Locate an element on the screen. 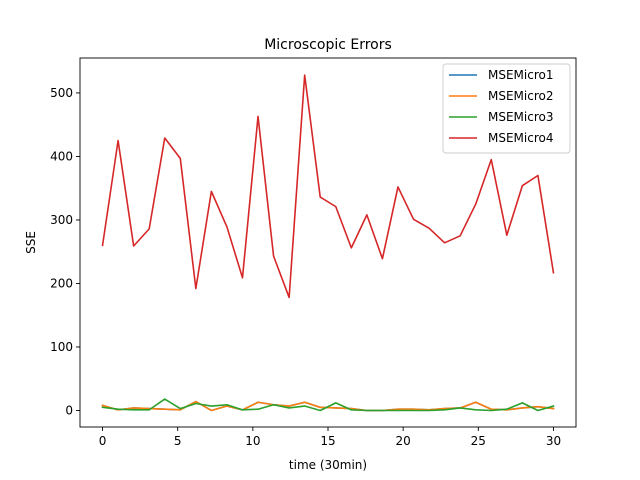 This screenshot has height=480, width=640. legend-box is located at coordinates (506, 108).